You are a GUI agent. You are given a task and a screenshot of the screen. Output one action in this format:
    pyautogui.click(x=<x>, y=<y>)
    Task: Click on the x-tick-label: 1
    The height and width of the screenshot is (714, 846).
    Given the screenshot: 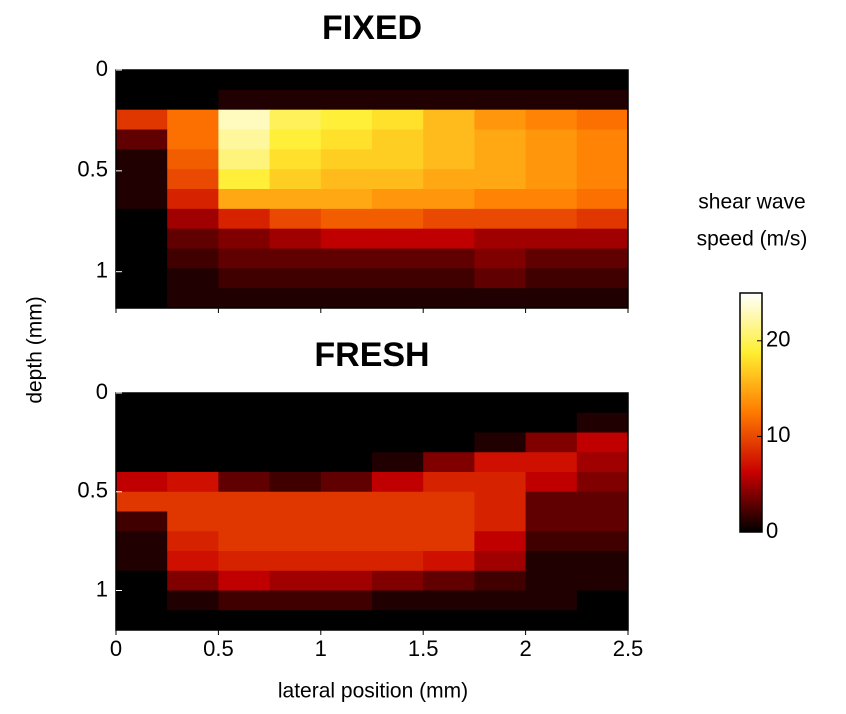 What is the action you would take?
    pyautogui.click(x=321, y=648)
    